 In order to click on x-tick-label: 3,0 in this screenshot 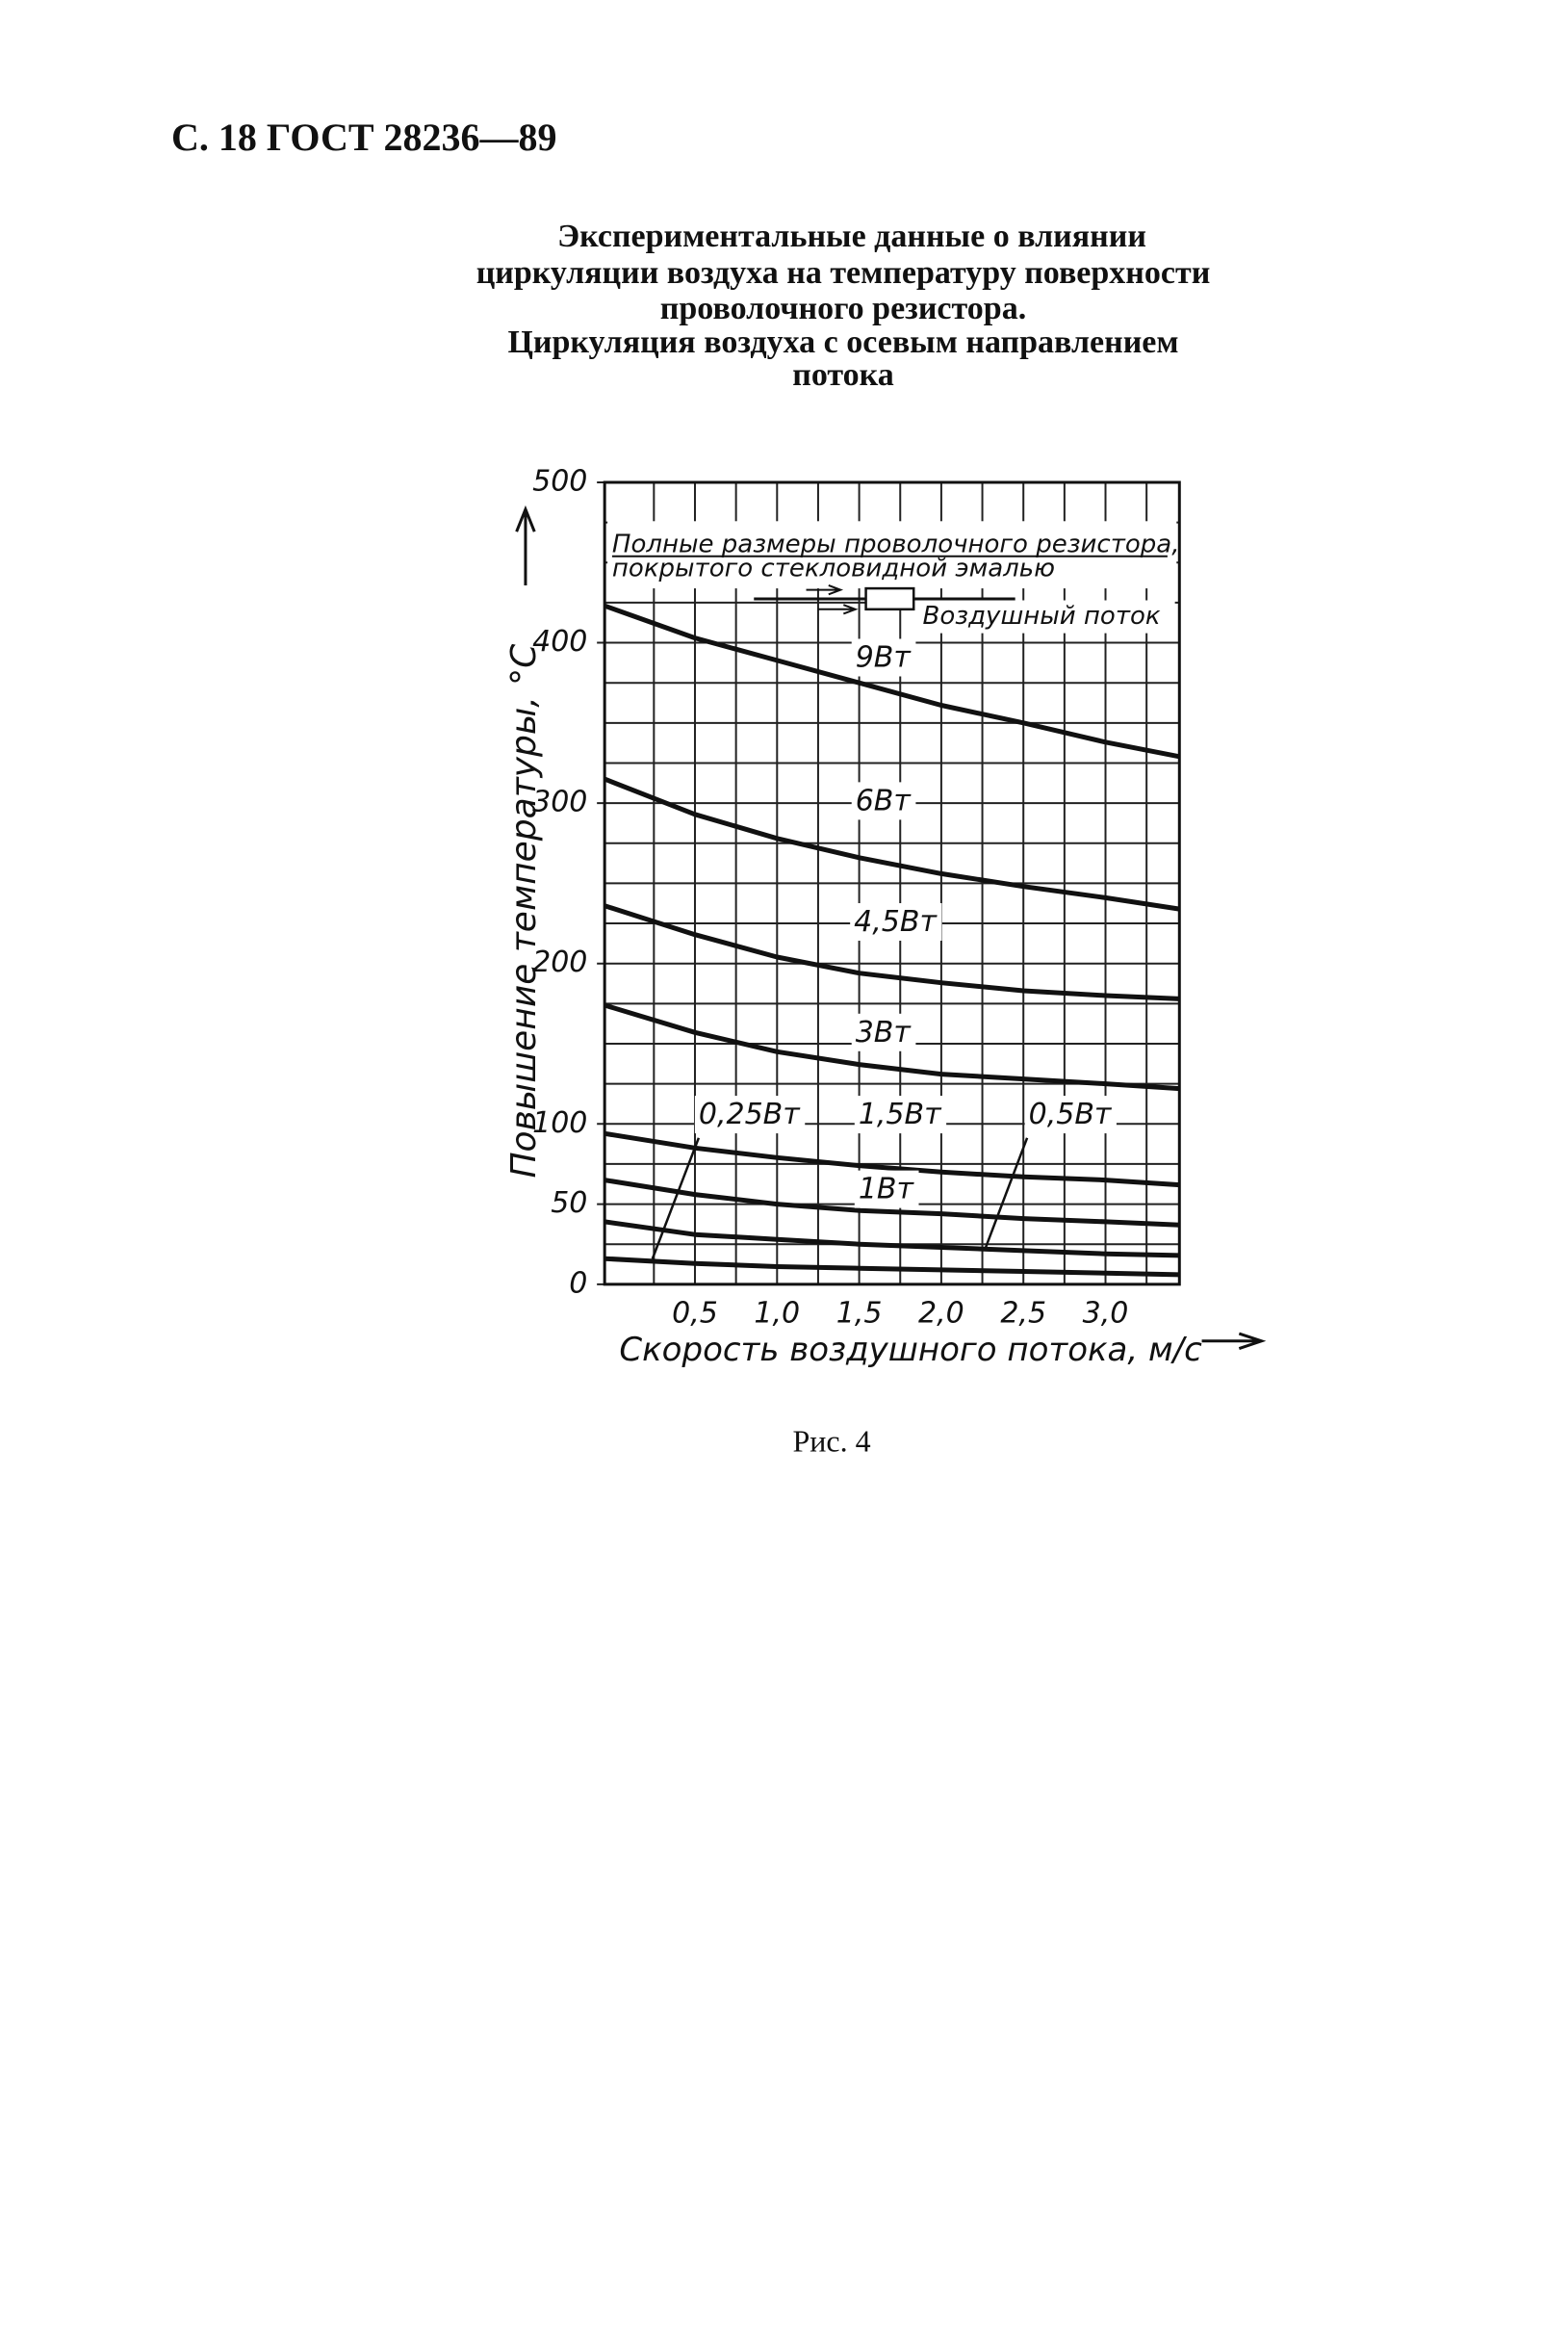, I will do `click(1106, 1313)`.